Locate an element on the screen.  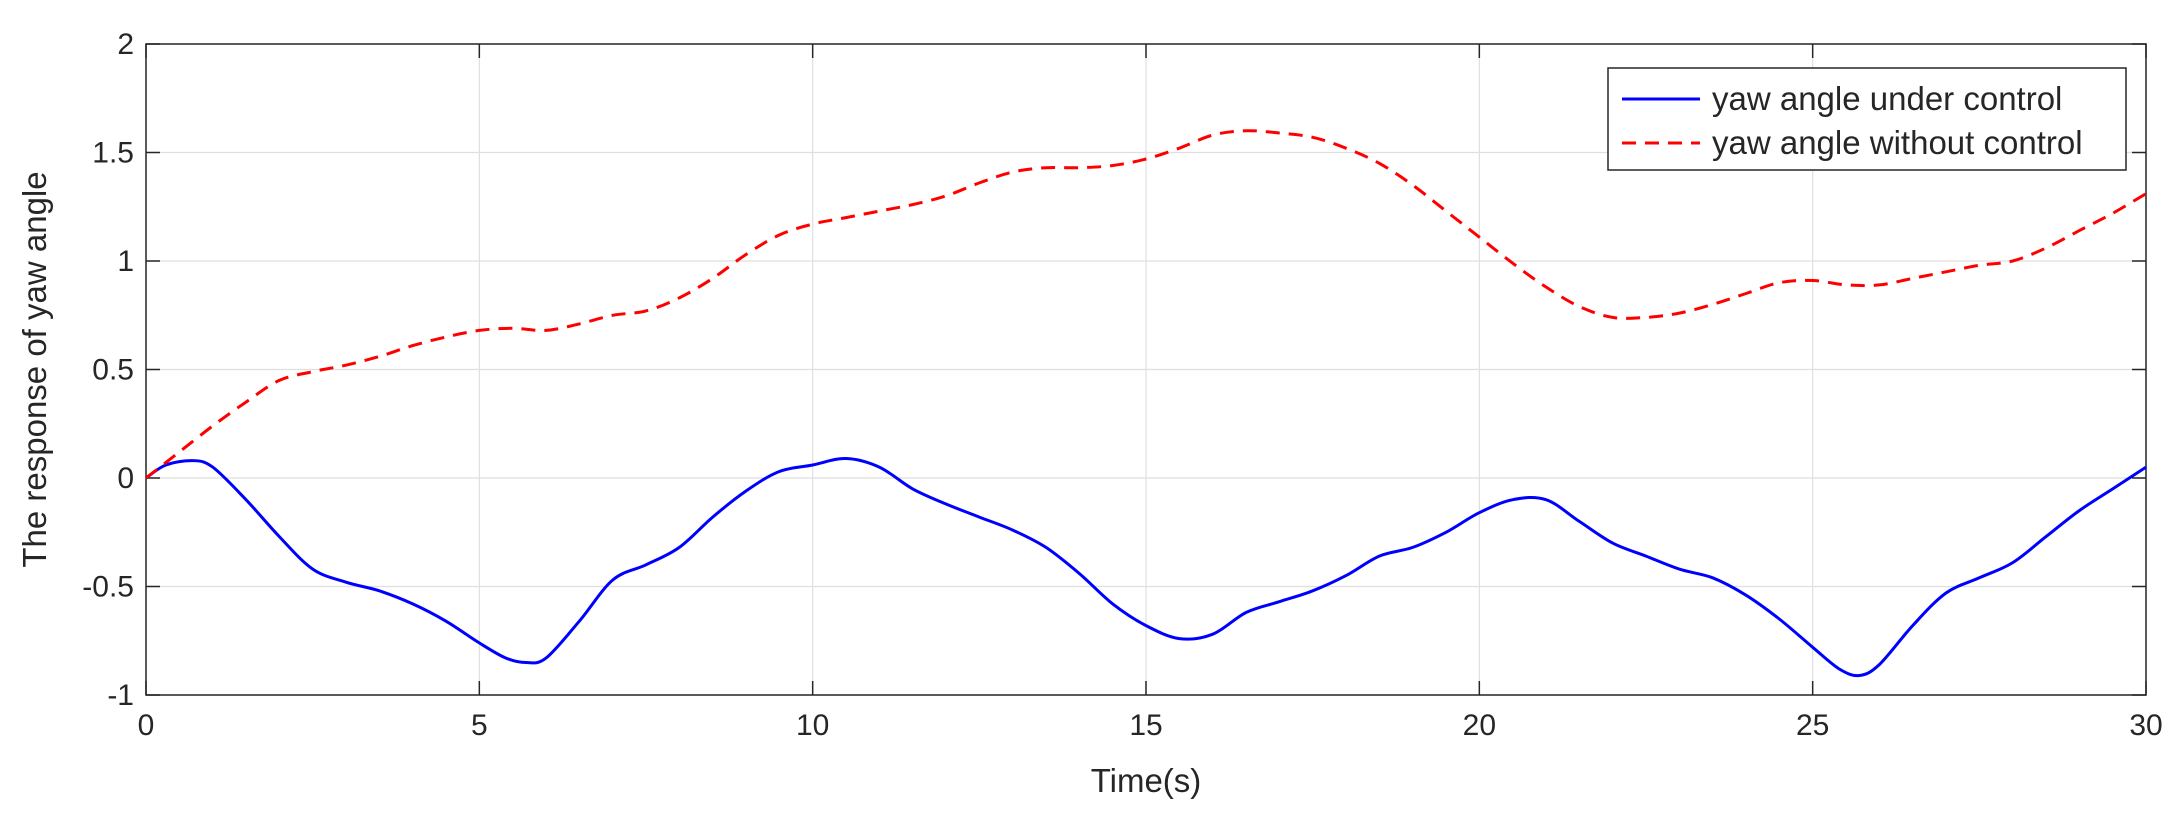
legend-label-without-control: yaw angle without control is located at coordinates (1897, 142).